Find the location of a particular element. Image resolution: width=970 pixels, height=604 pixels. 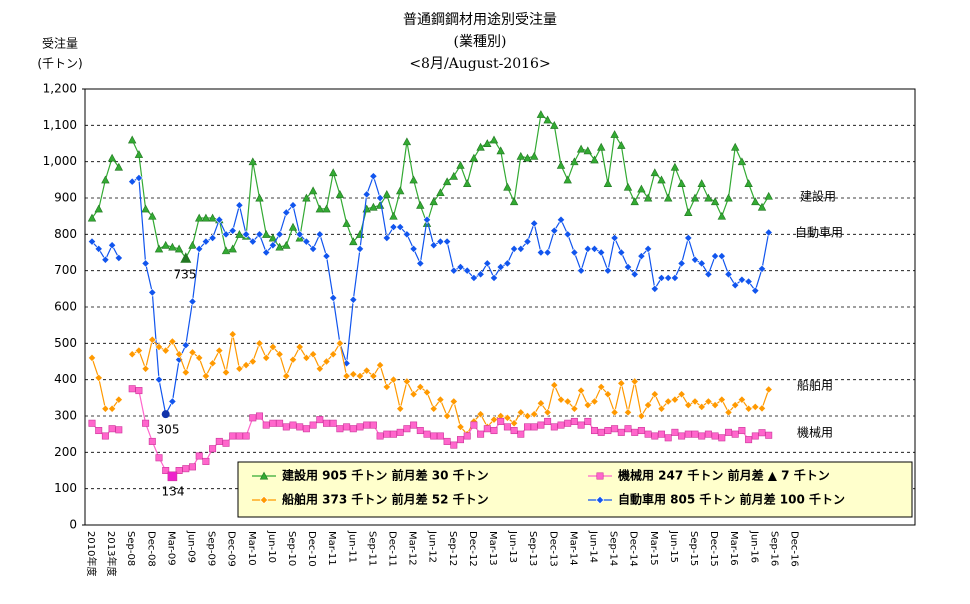

series-label: 自動車用 is located at coordinates (819, 233).